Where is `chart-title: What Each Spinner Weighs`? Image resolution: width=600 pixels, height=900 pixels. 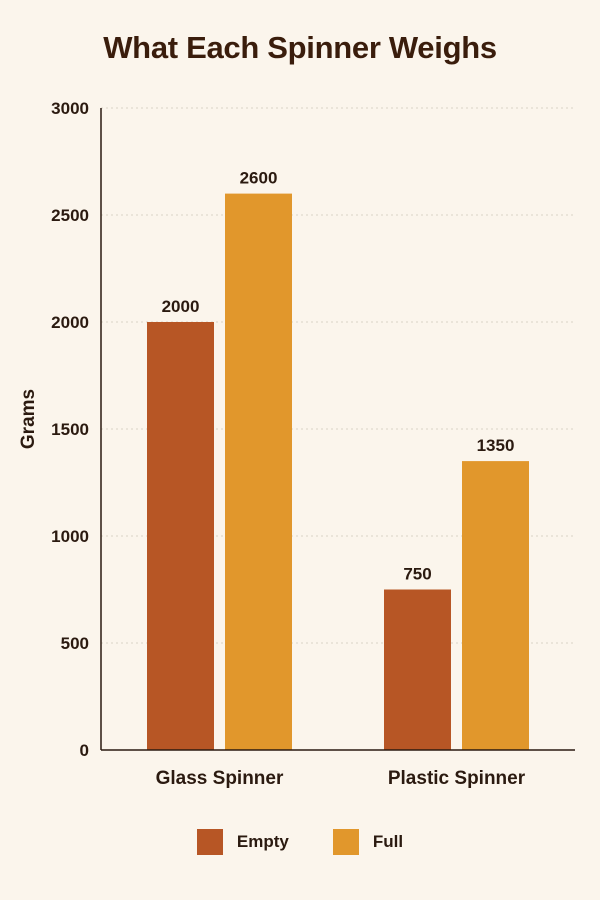
chart-title: What Each Spinner Weighs is located at coordinates (300, 47).